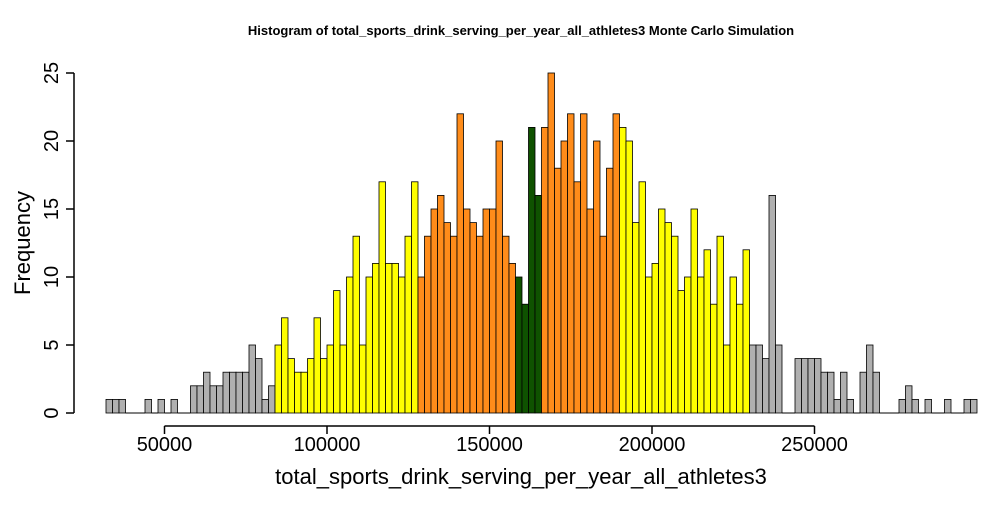 This screenshot has height=505, width=1000. I want to click on x-axis: 50000 100000 150000 200000 250000, so click(492, 440).